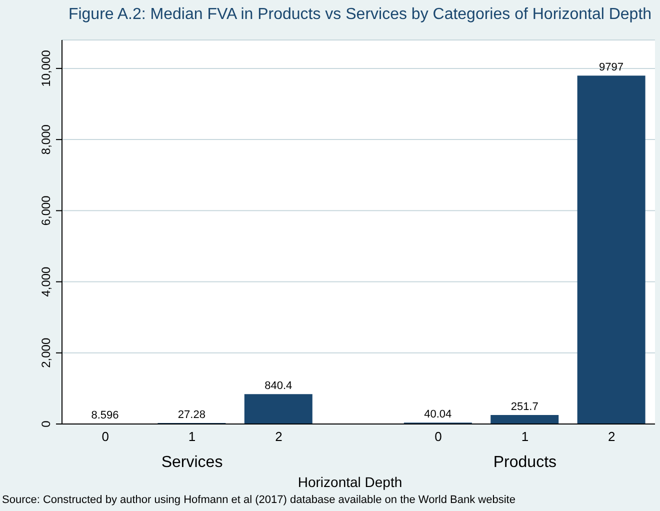  Describe the element at coordinates (278, 386) in the screenshot. I see `data-label: 840.4` at that location.